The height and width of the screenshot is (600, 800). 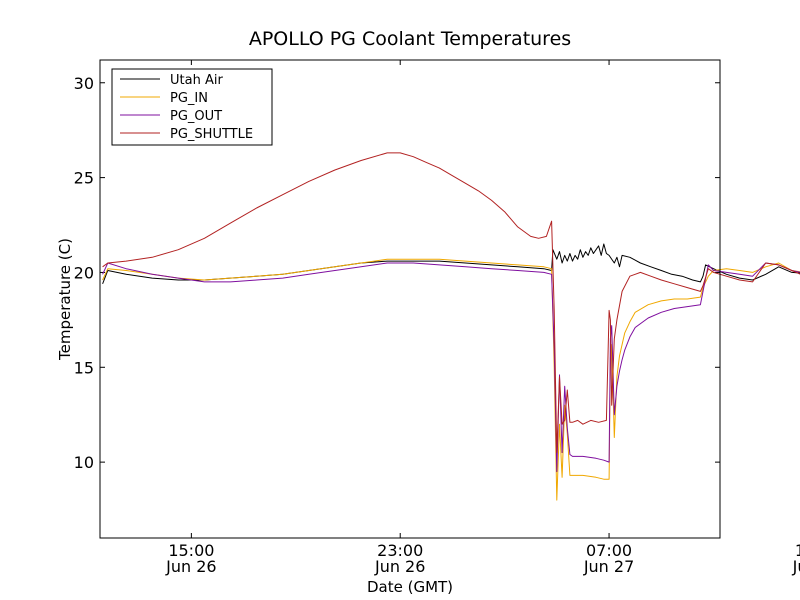 I want to click on y-axis-label: Temperature (C), so click(x=65, y=299).